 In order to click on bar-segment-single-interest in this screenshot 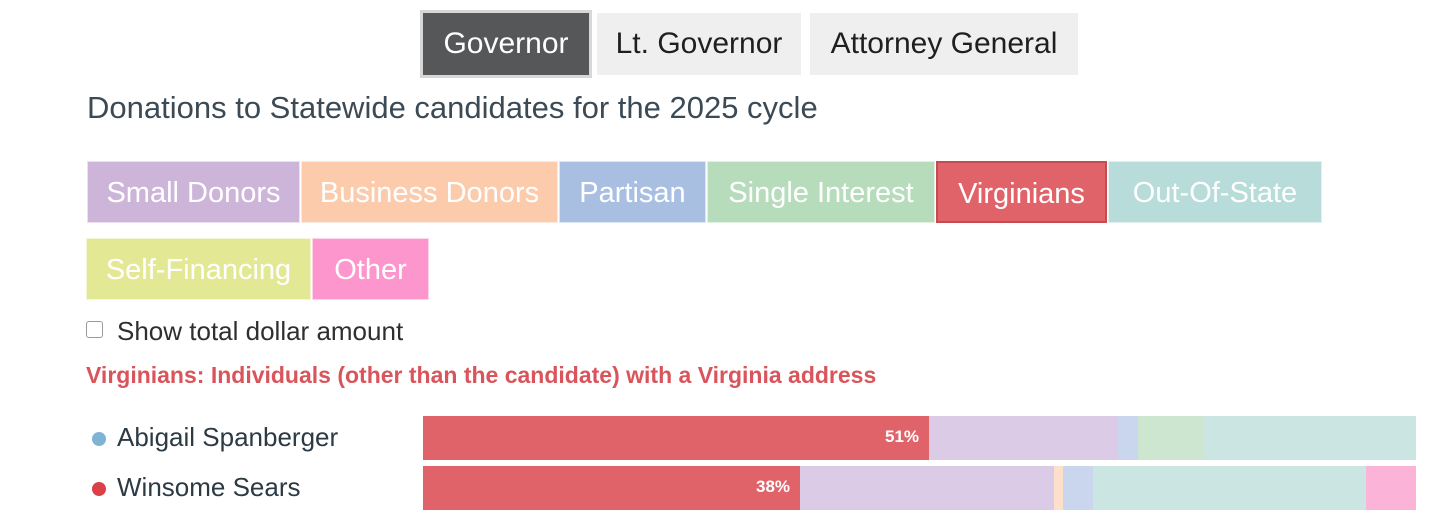, I will do `click(1170, 438)`.